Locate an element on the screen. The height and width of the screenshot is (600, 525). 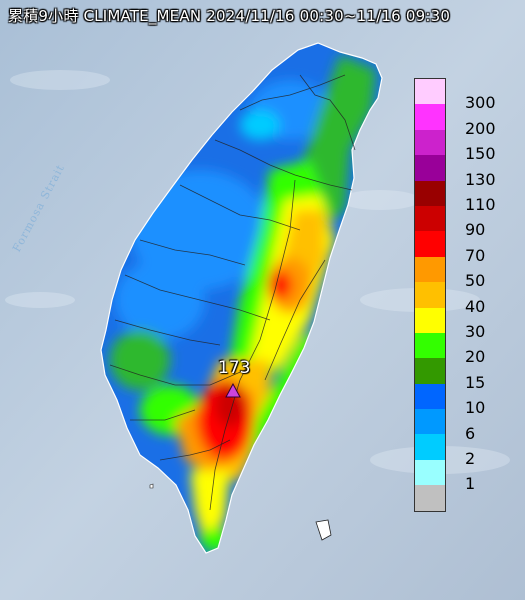
legend-label: 40 is located at coordinates (475, 306).